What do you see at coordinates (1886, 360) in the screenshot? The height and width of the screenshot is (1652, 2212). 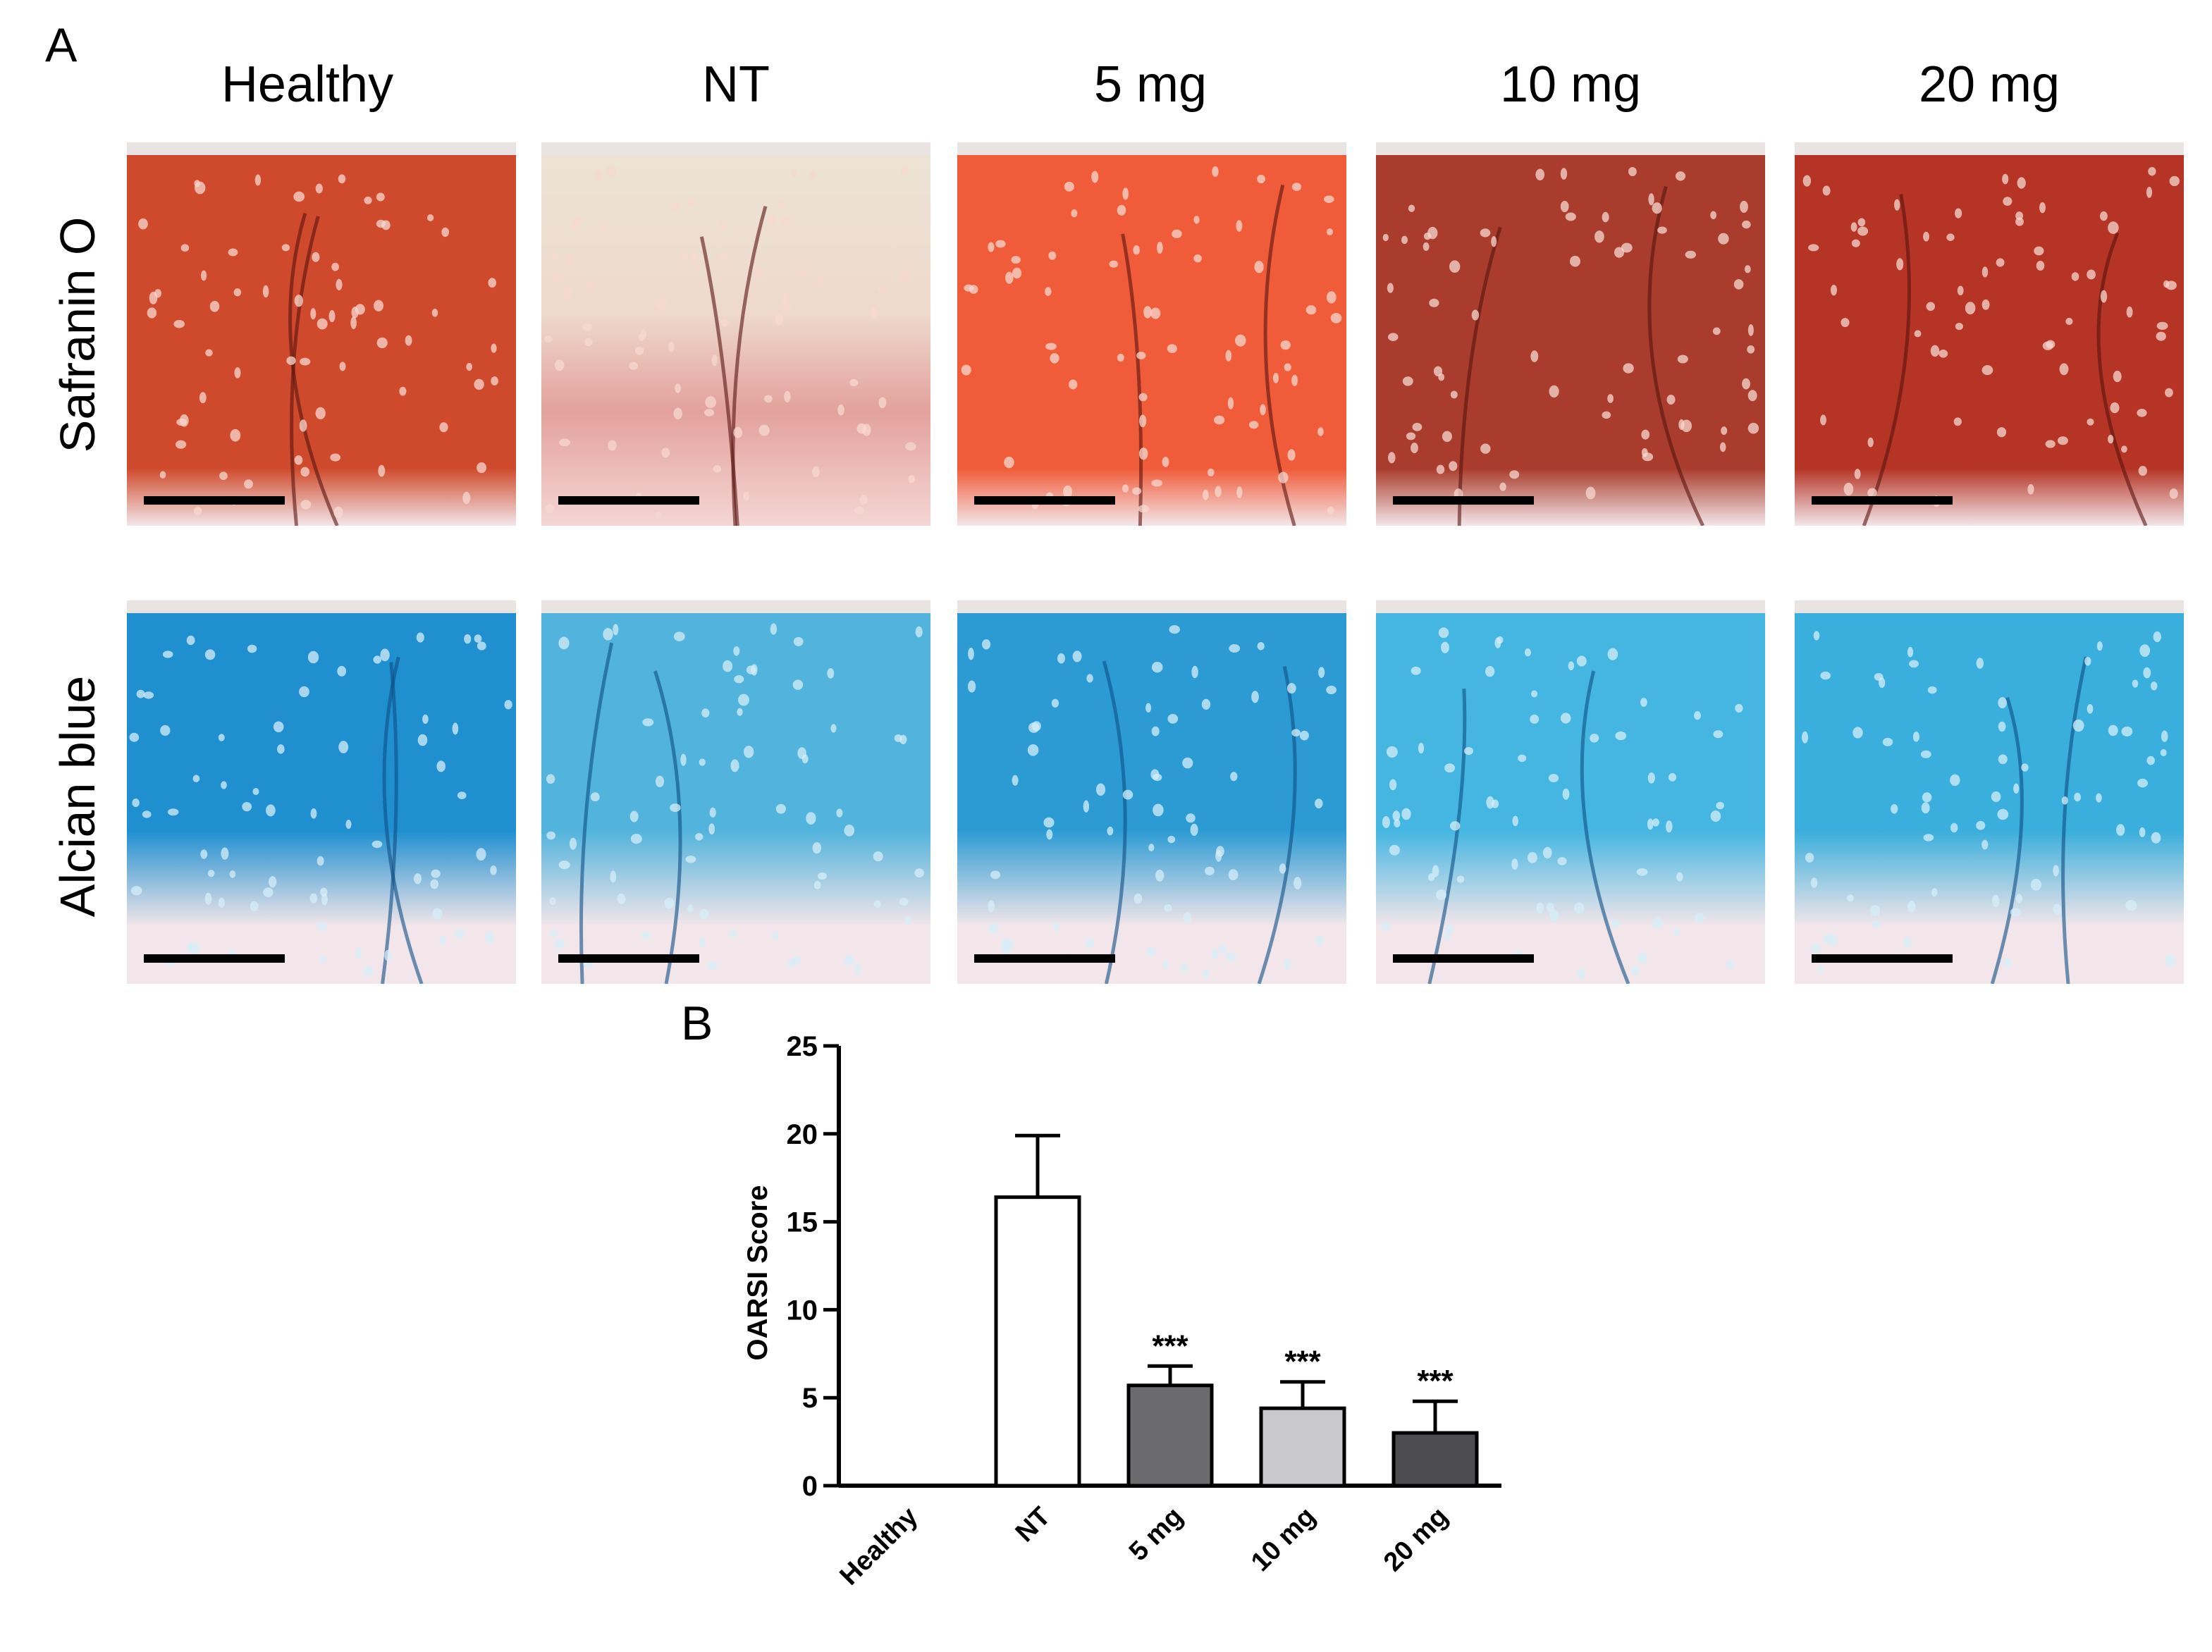 I see `tissue-fissure` at bounding box center [1886, 360].